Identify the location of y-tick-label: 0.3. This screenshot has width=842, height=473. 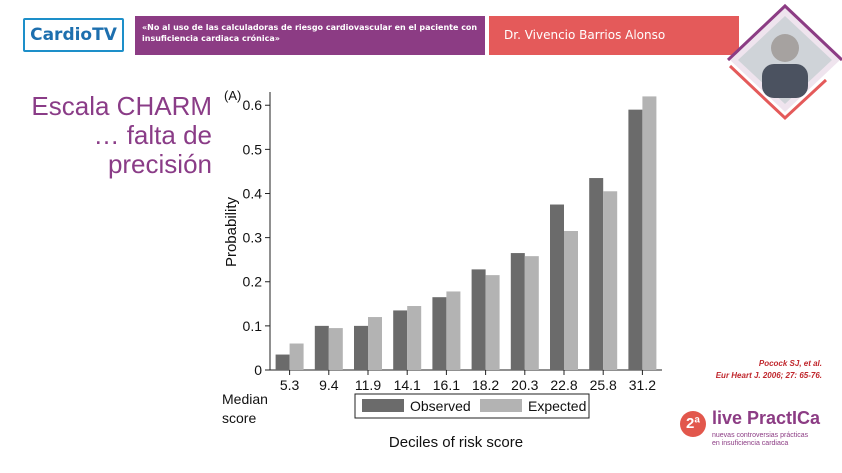
(253, 238).